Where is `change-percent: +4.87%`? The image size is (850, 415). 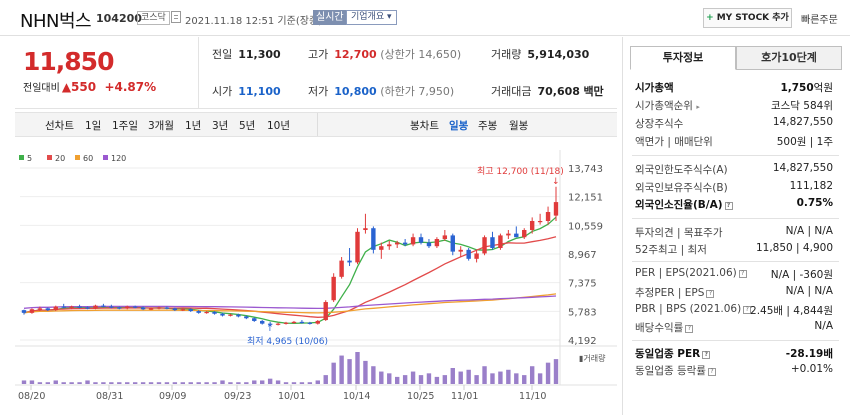
change-percent: +4.87% is located at coordinates (130, 87).